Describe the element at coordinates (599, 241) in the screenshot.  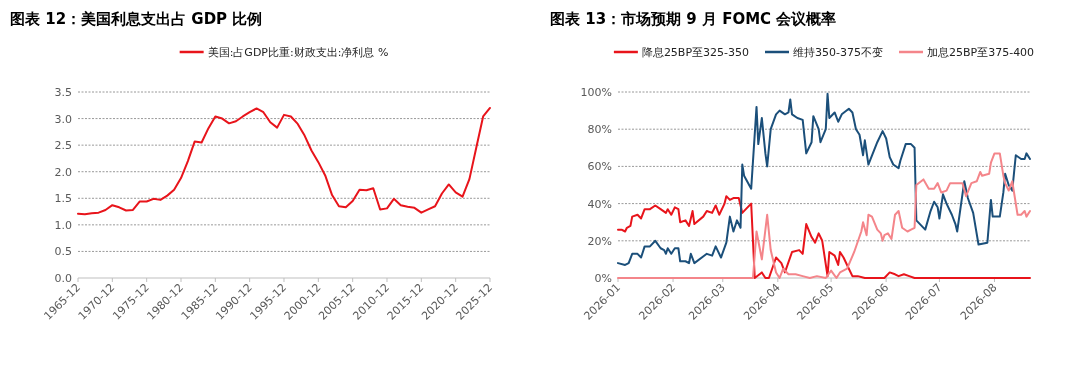
I see `y-tick-label: 20%` at that location.